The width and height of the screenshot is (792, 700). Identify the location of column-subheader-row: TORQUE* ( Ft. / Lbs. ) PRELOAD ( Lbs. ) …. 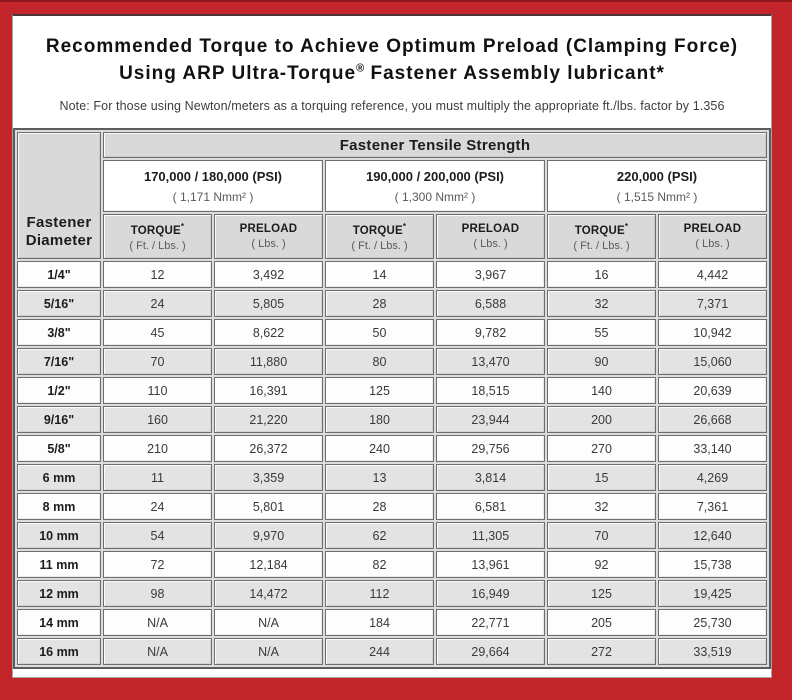
(392, 237).